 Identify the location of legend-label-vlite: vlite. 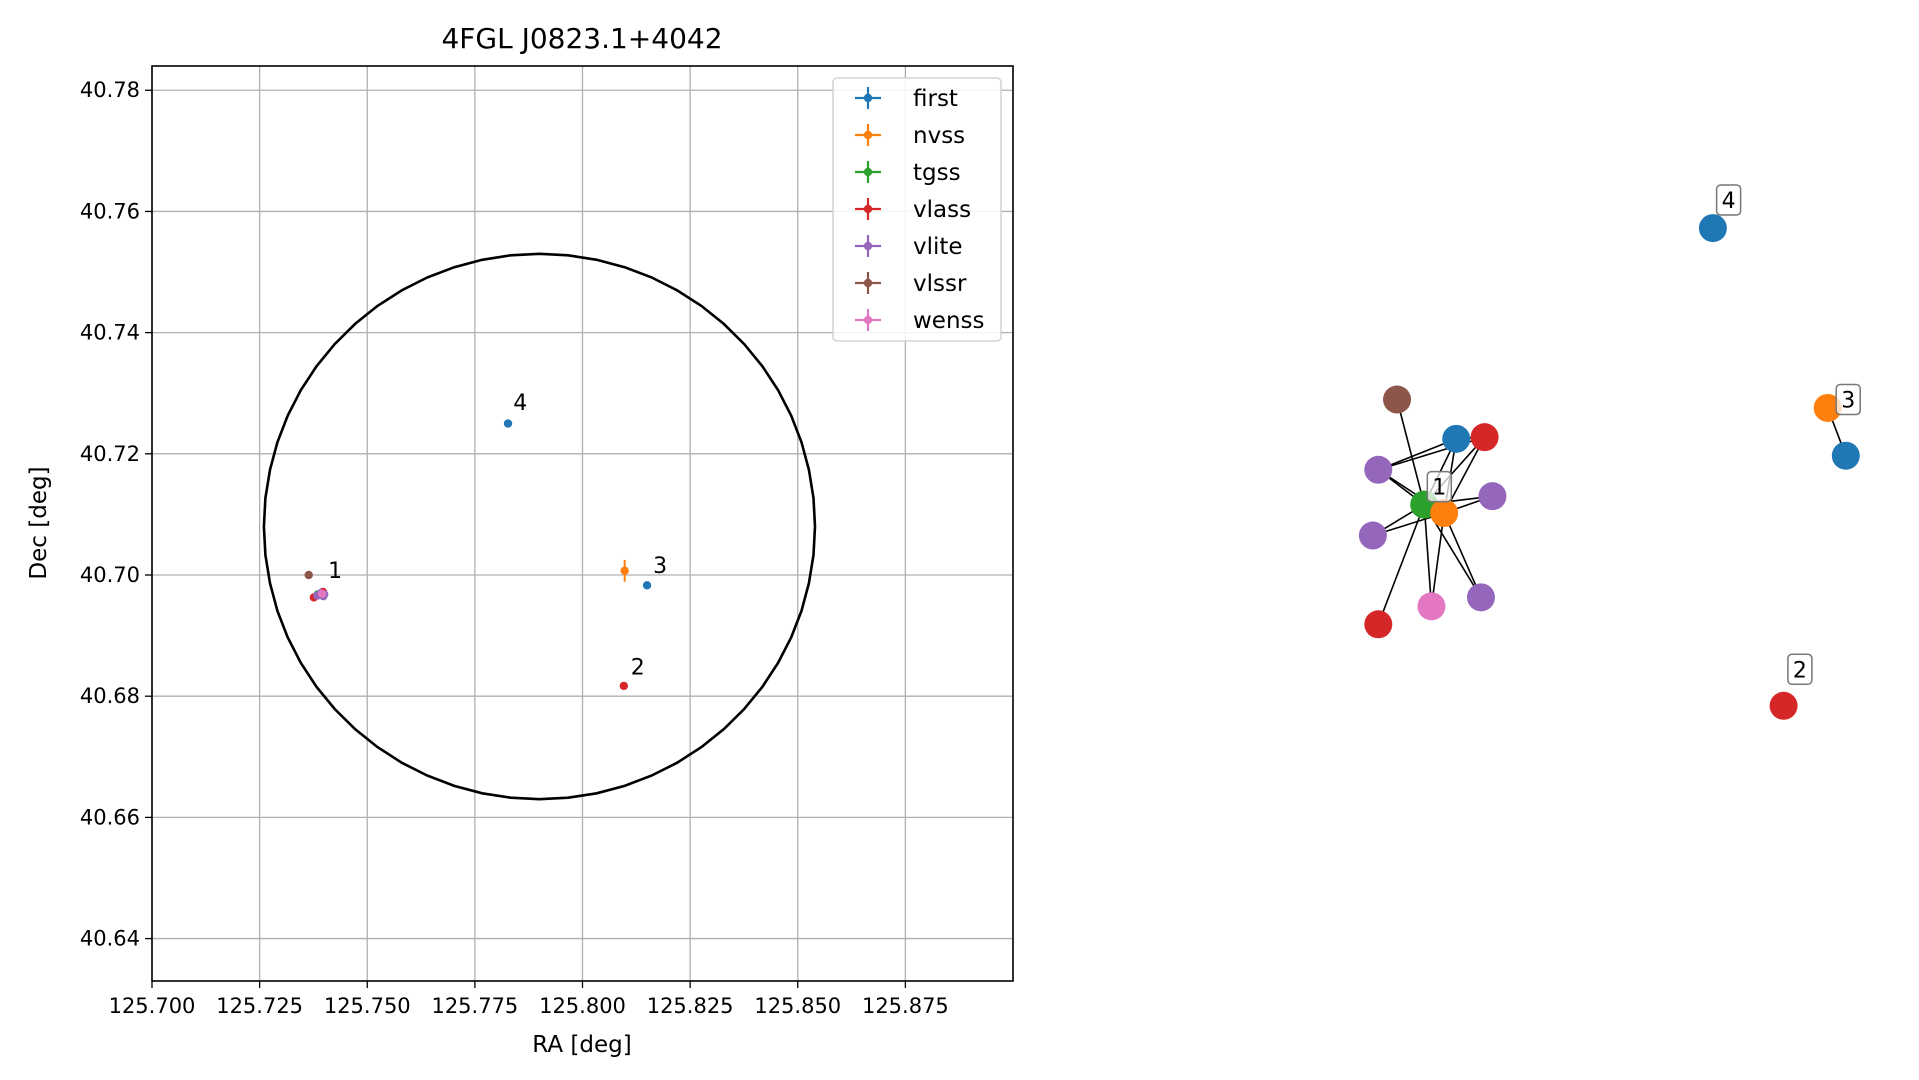
(938, 247).